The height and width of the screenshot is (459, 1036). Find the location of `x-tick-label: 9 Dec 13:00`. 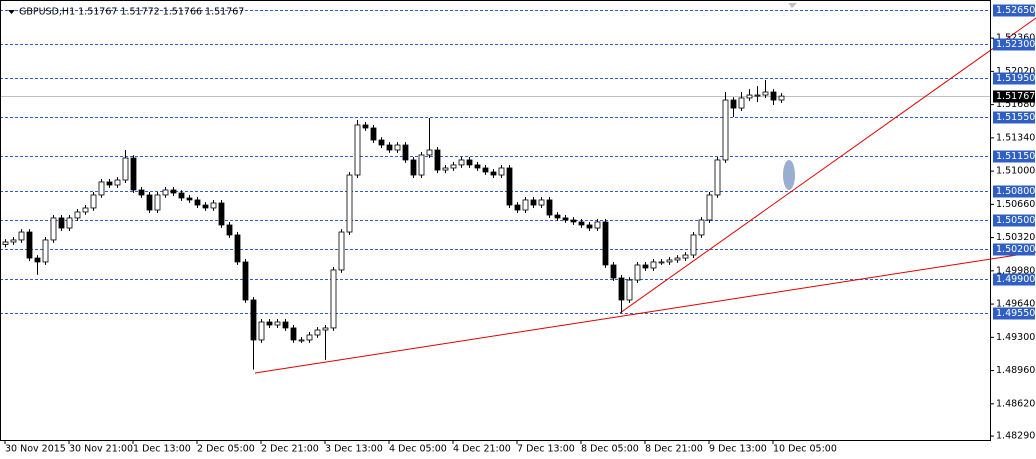

x-tick-label: 9 Dec 13:00 is located at coordinates (738, 449).